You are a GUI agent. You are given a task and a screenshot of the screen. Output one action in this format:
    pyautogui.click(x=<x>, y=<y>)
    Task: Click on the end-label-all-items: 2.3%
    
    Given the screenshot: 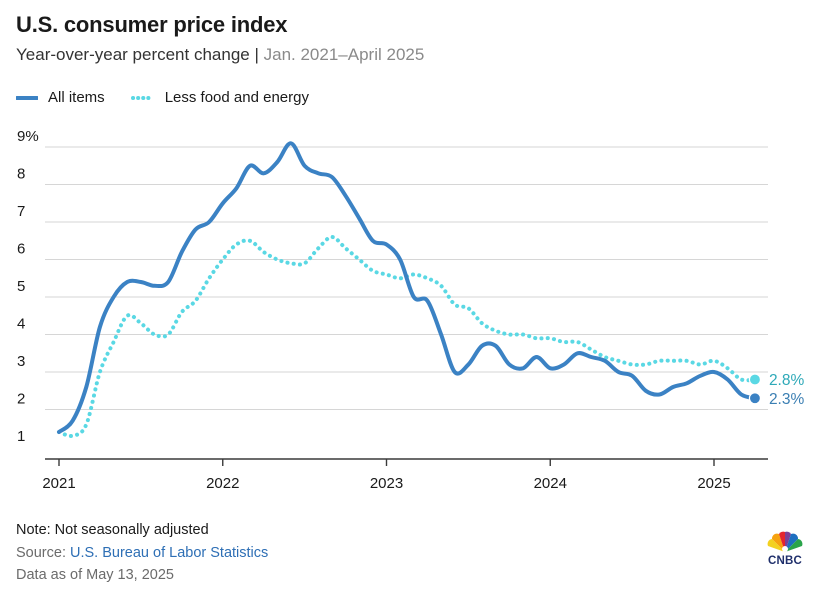 What is the action you would take?
    pyautogui.click(x=787, y=399)
    